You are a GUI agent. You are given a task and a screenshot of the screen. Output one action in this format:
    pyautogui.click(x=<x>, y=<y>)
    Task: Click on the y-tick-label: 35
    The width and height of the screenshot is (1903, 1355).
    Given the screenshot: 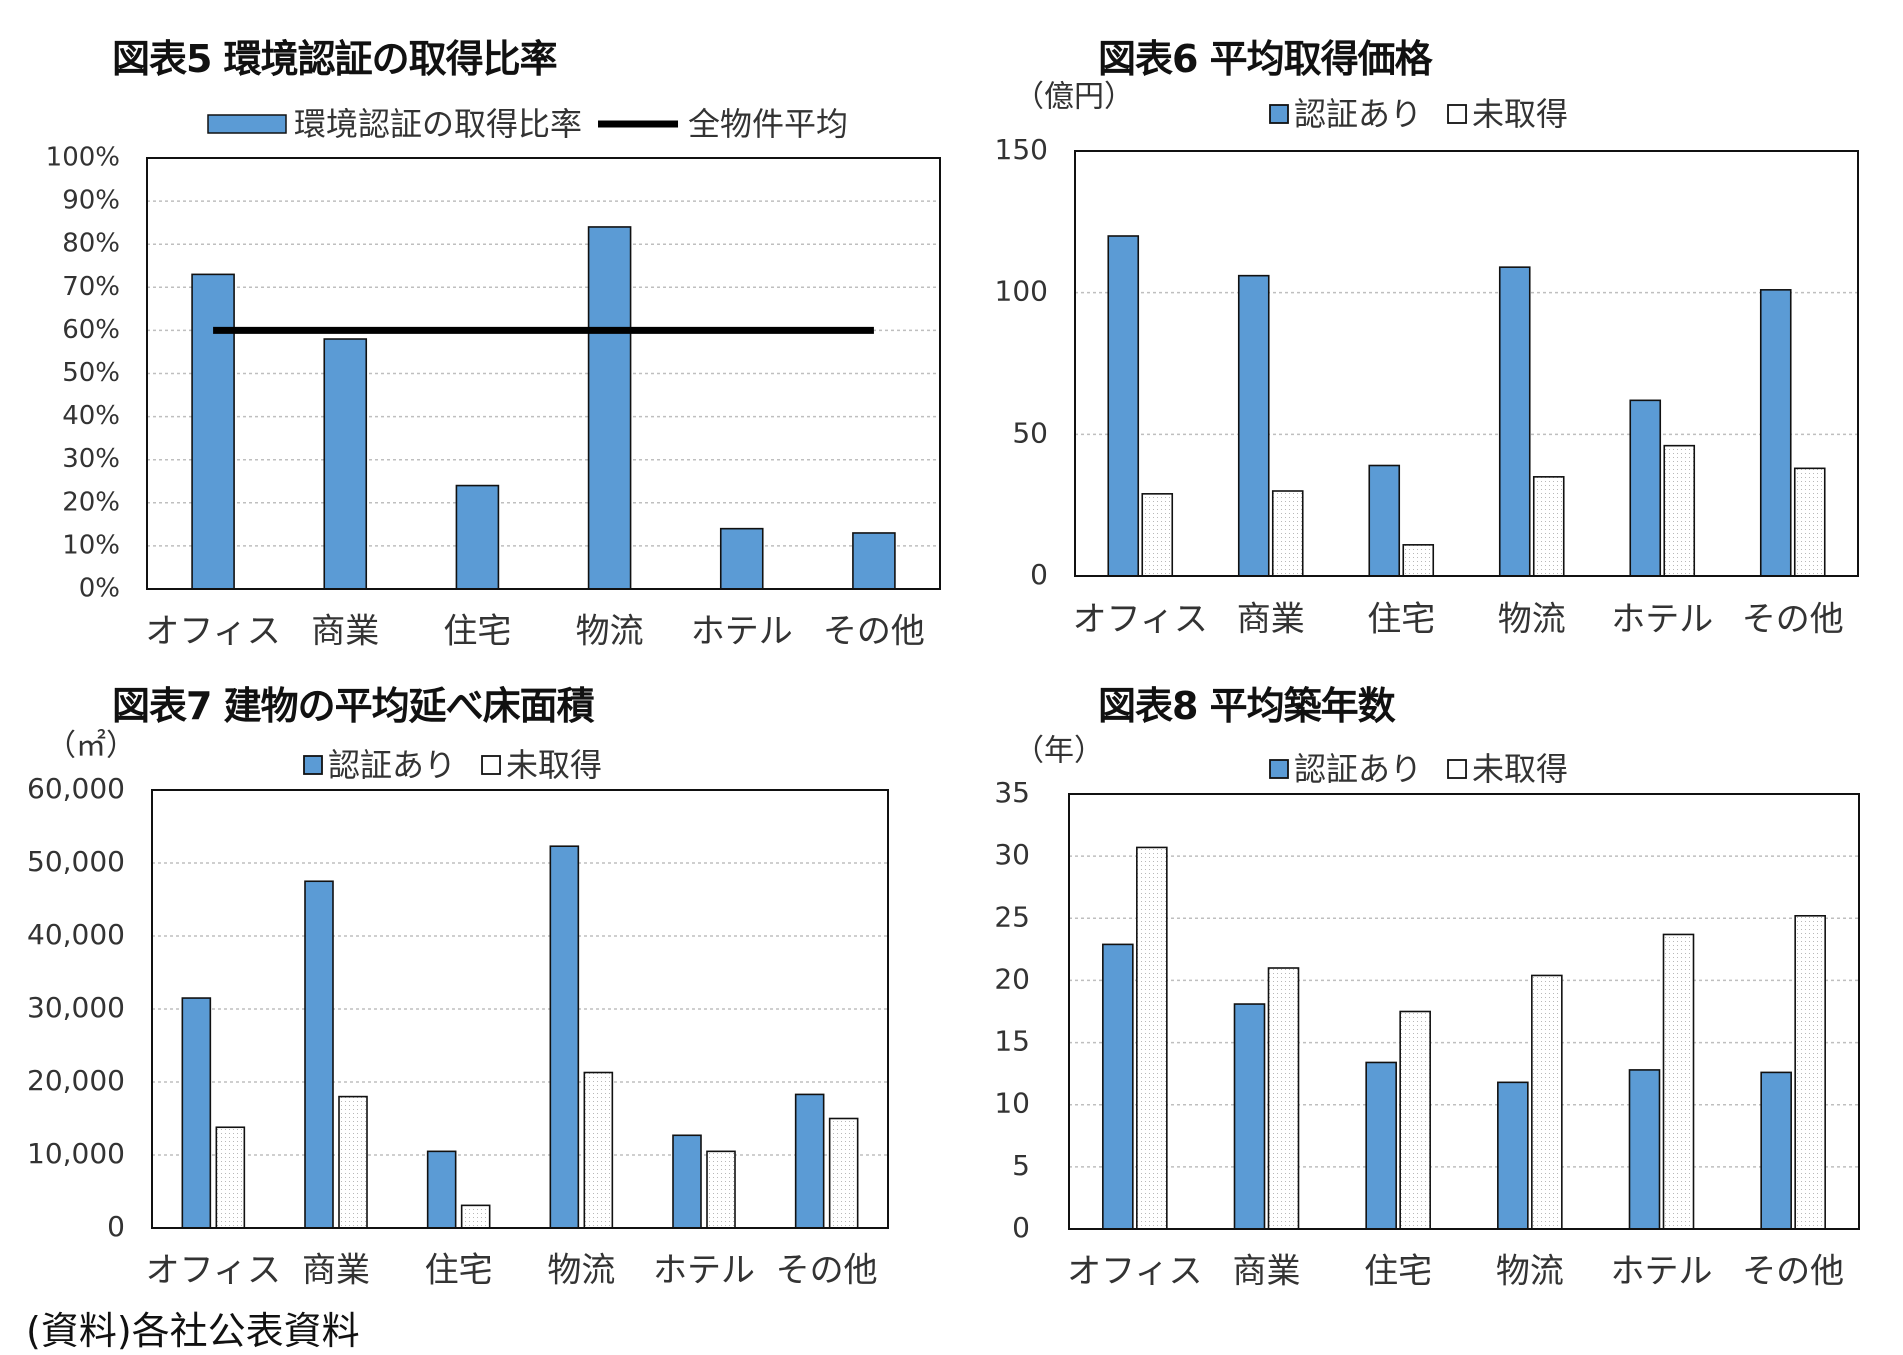 What is the action you would take?
    pyautogui.click(x=1012, y=792)
    